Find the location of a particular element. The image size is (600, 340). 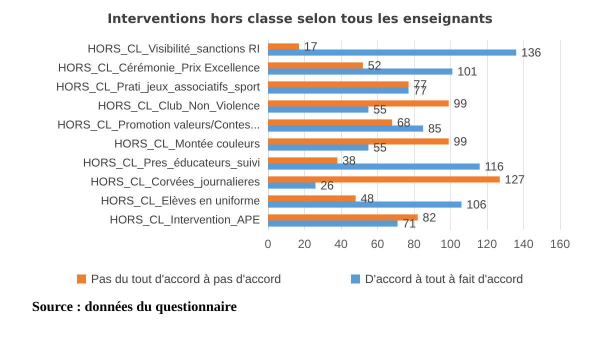

y-tick-label: HORS_CL_Cérémonie_Prix Excellence is located at coordinates (159, 68).